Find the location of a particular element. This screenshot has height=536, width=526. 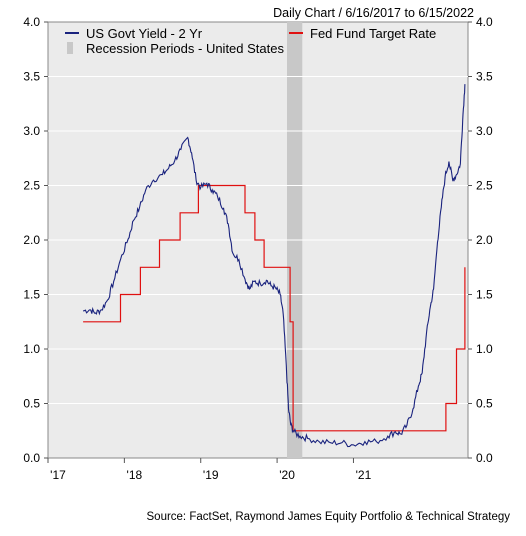

x-tick-label: '20 is located at coordinates (287, 475).